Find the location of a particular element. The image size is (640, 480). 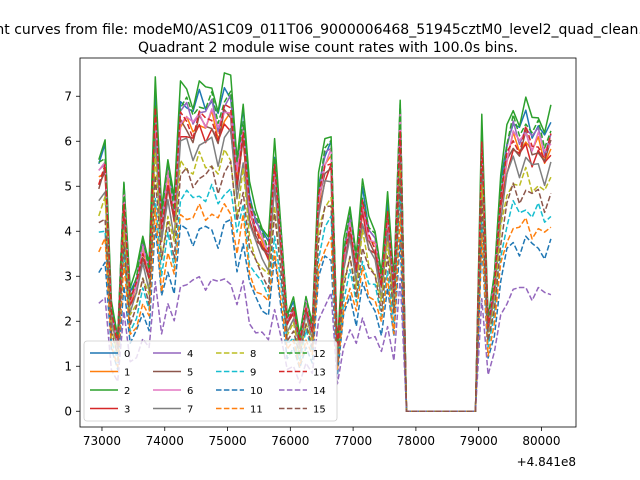

y-axis: 0 1 2 3 4 5 6 7 is located at coordinates (72, 253).